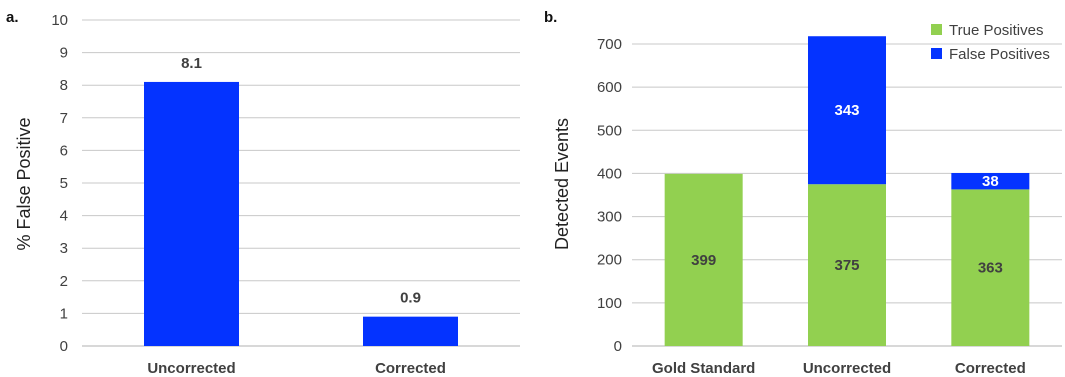 The height and width of the screenshot is (377, 1065). I want to click on panel-b-data-label: 363, so click(990, 268).